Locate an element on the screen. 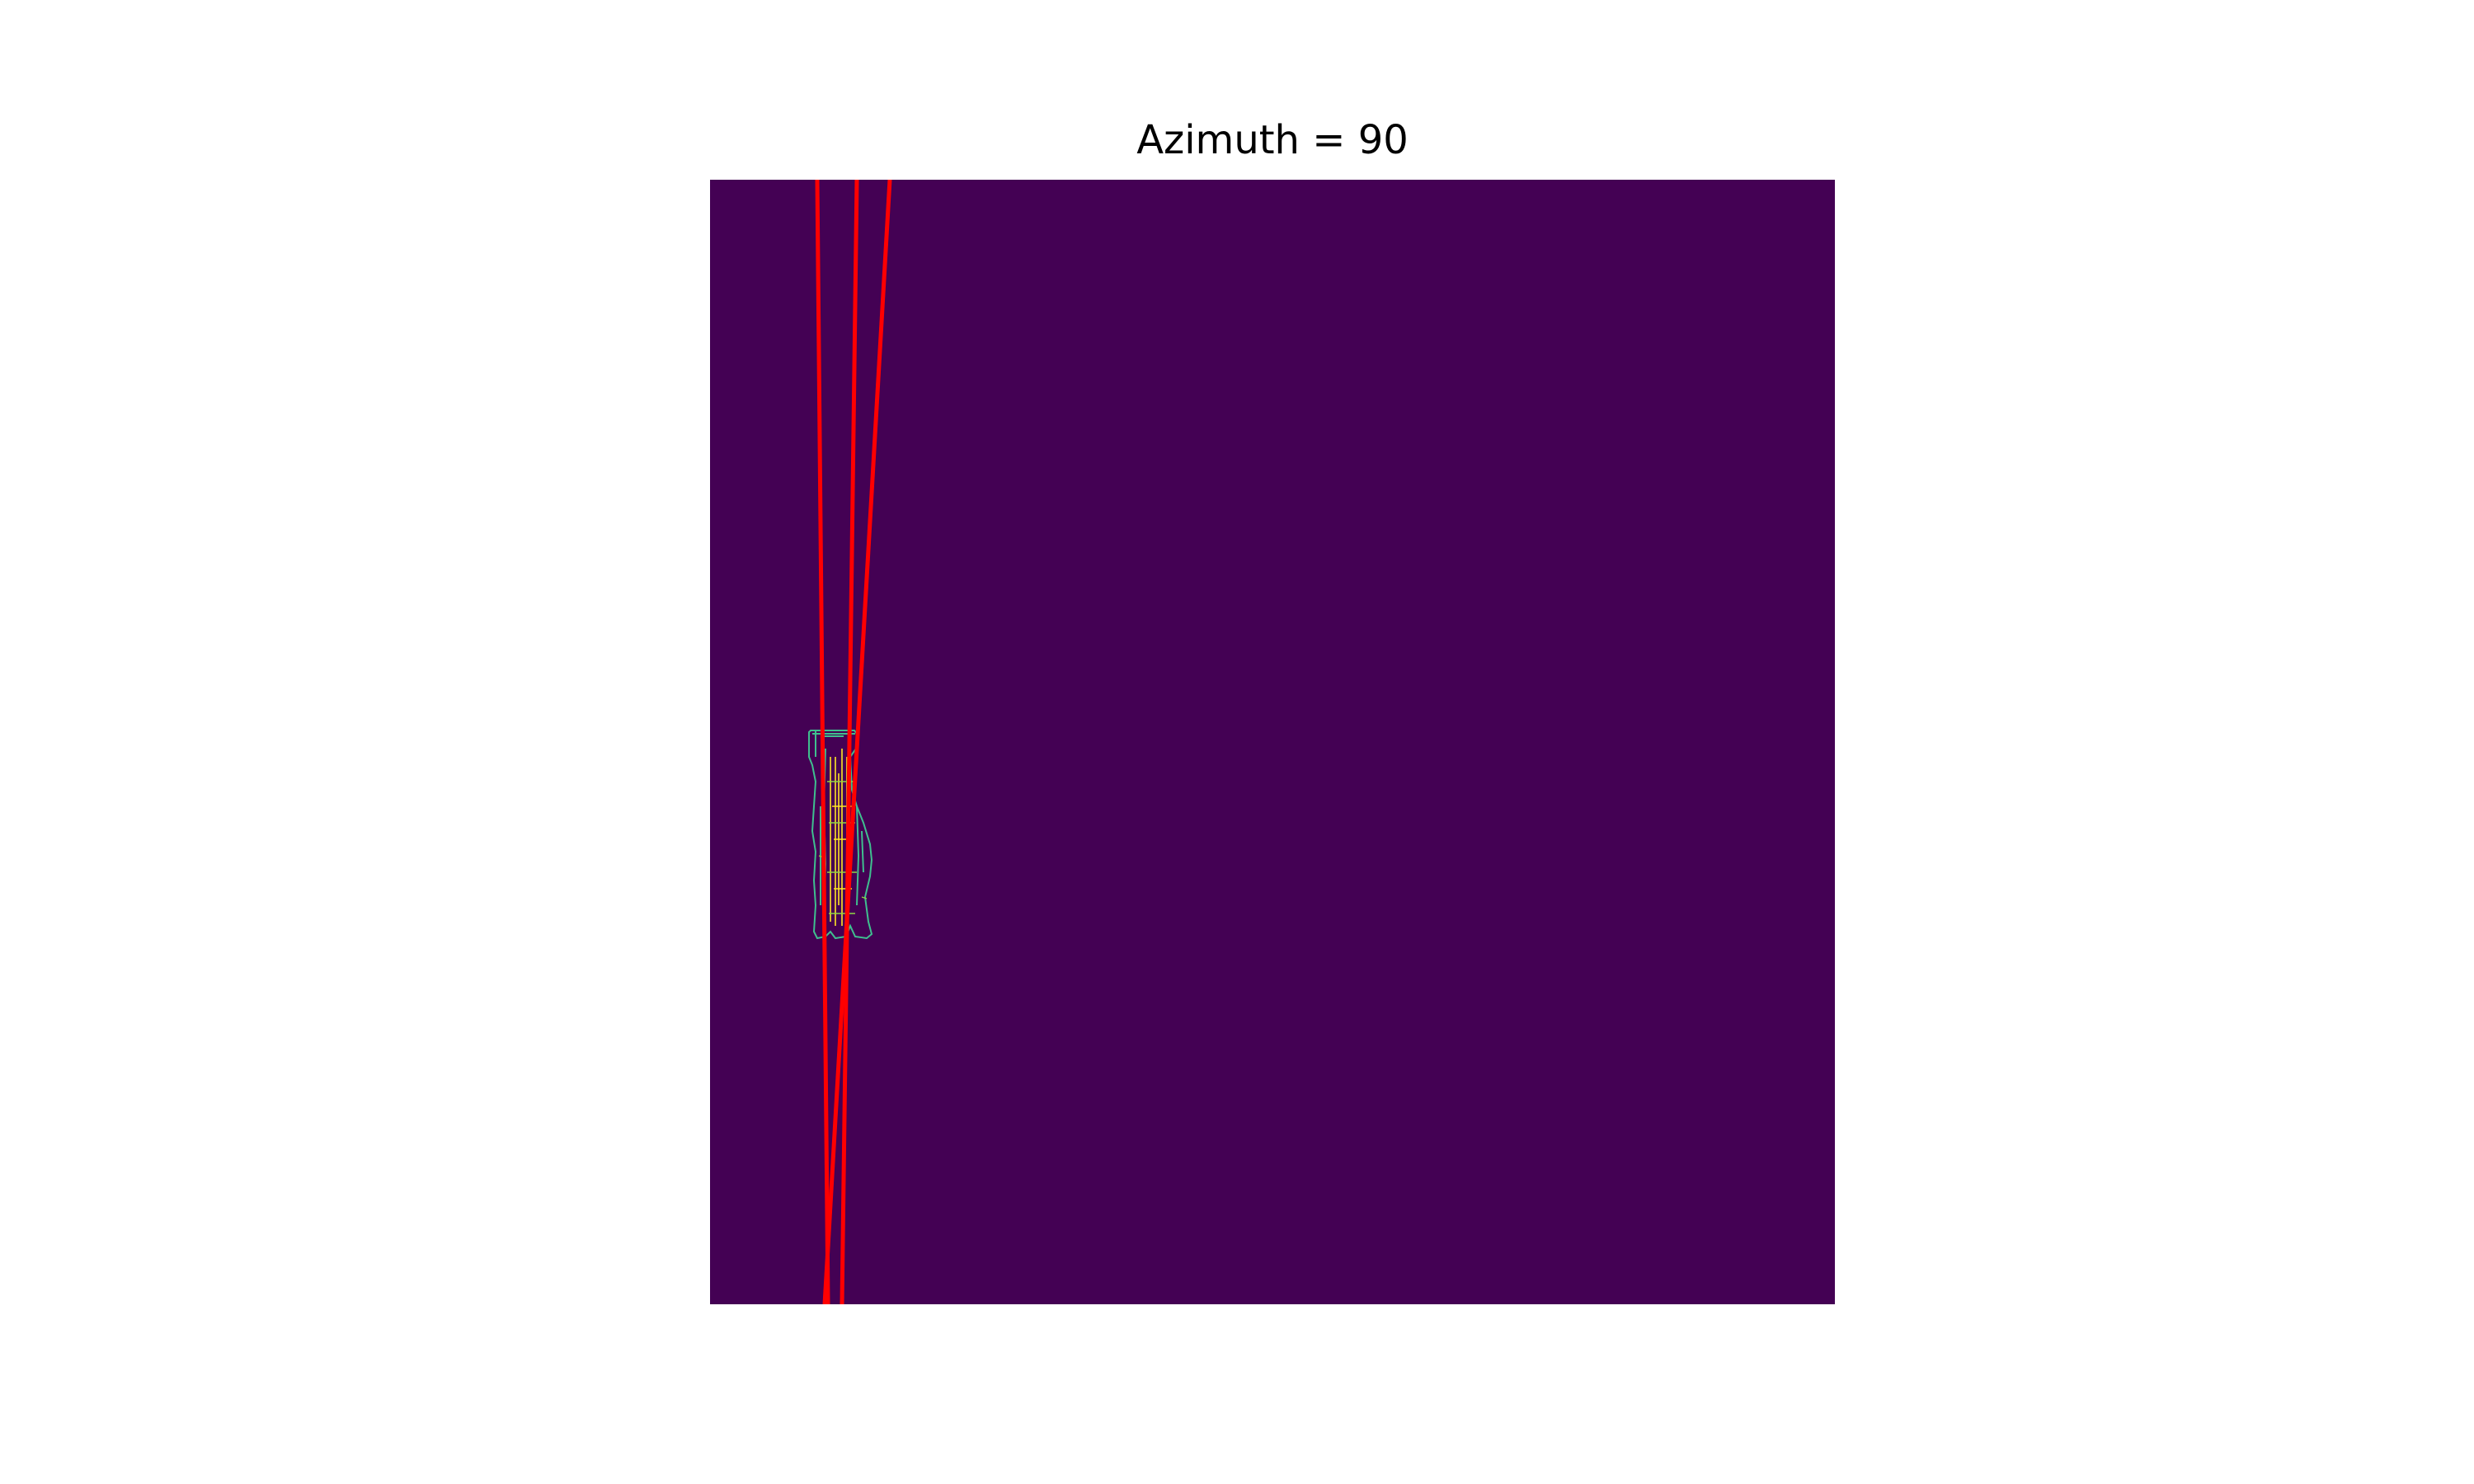  plot-title: Azimuth = 90 is located at coordinates (1272, 140).